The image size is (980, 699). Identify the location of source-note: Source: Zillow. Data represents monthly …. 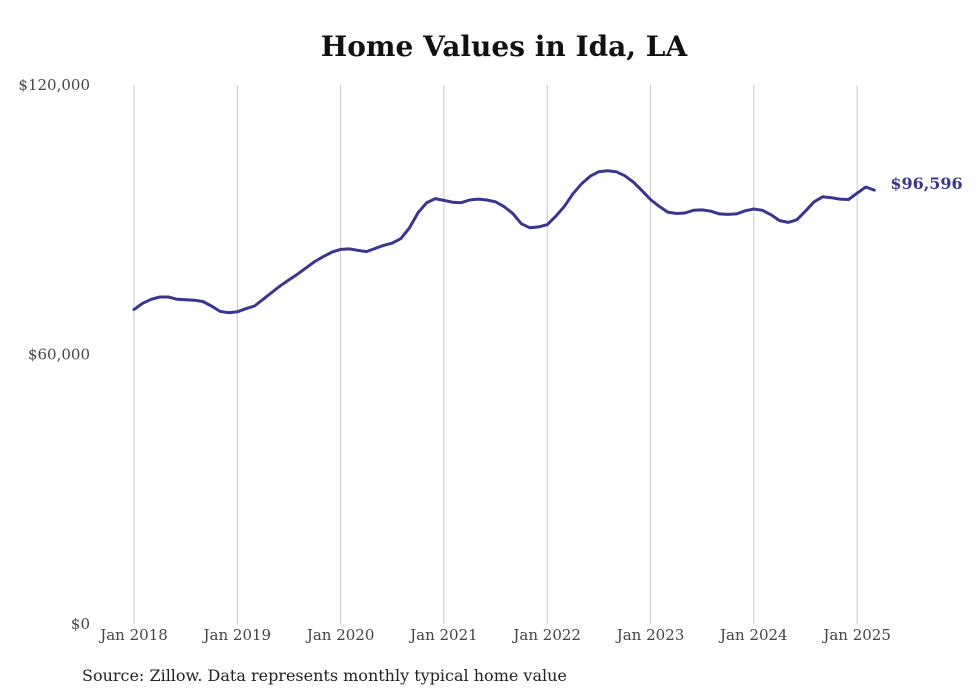
(324, 675).